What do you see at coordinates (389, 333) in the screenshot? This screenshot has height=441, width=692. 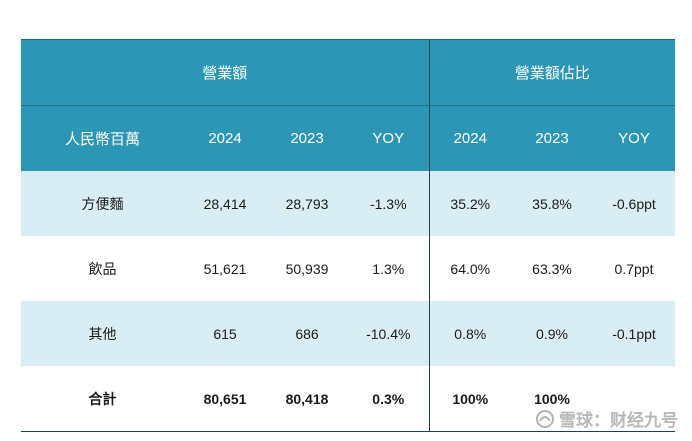 I see `table-cell: -10.4%` at bounding box center [389, 333].